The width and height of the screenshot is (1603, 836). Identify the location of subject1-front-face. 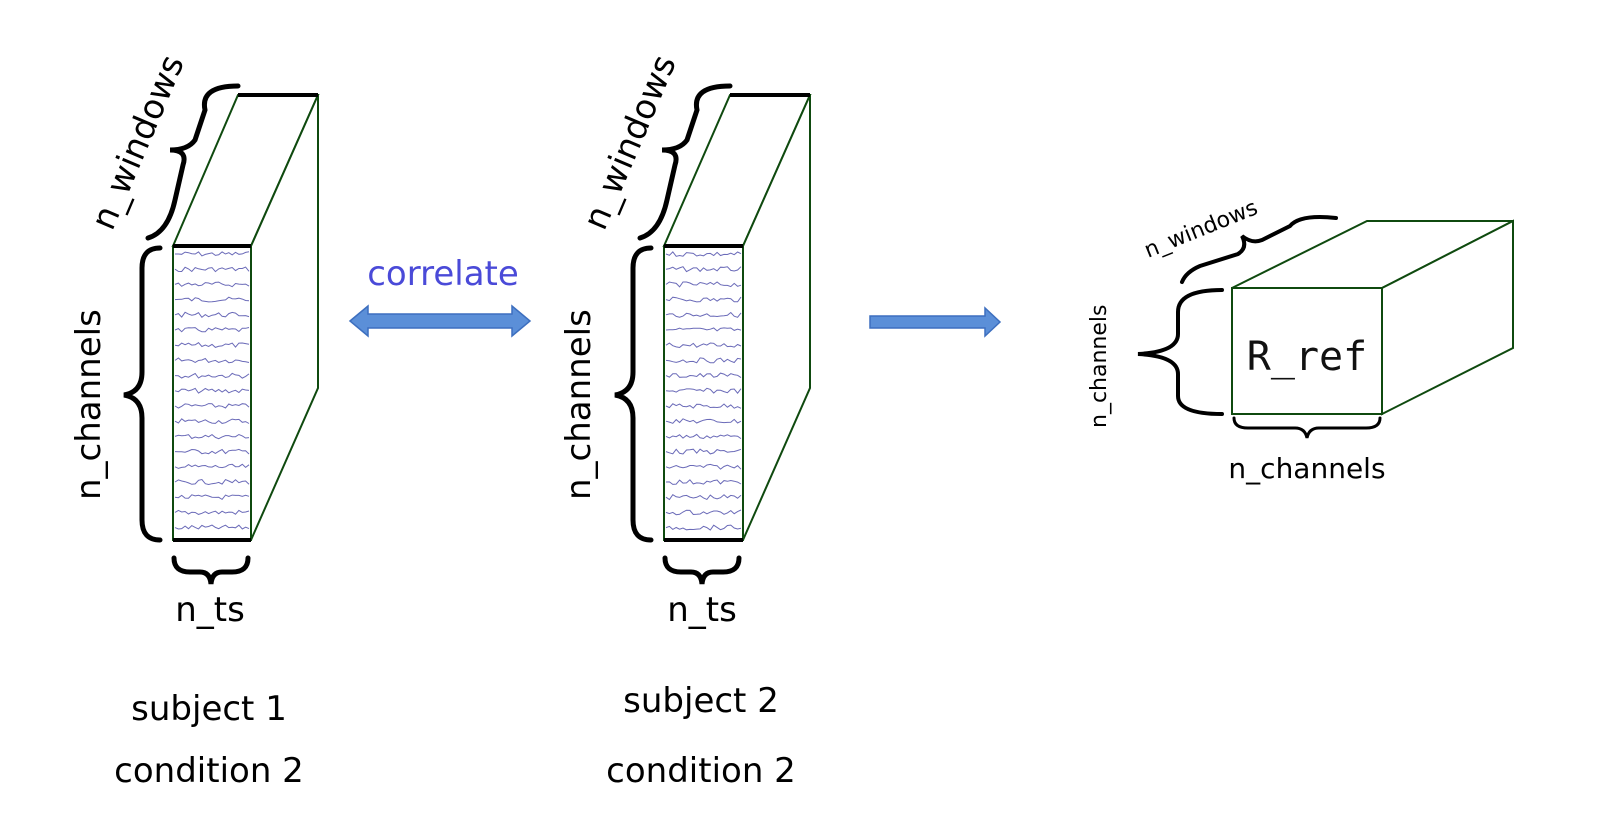
(212, 393).